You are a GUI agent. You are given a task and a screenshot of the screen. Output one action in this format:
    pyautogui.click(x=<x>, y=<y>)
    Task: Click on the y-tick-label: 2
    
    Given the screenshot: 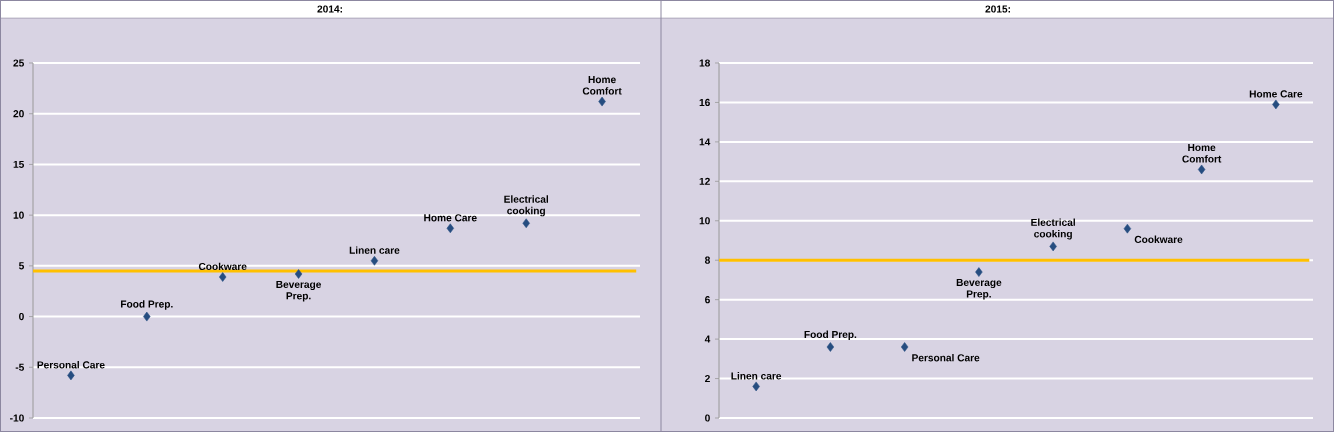 What is the action you would take?
    pyautogui.click(x=707, y=379)
    